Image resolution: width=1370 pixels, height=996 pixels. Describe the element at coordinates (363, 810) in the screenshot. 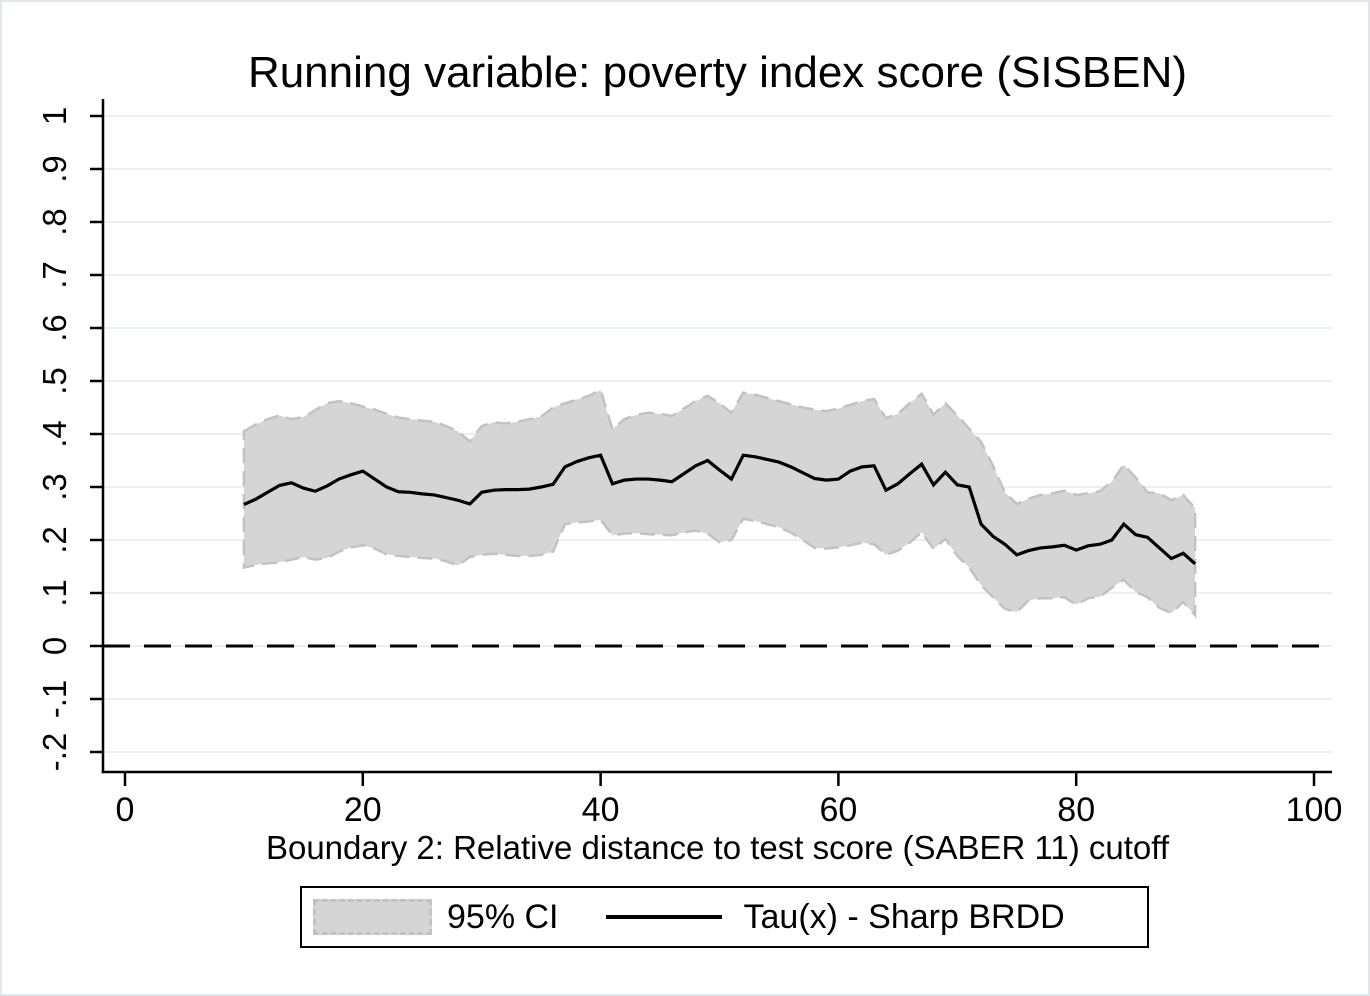

I see `x-tick-label: 20` at that location.